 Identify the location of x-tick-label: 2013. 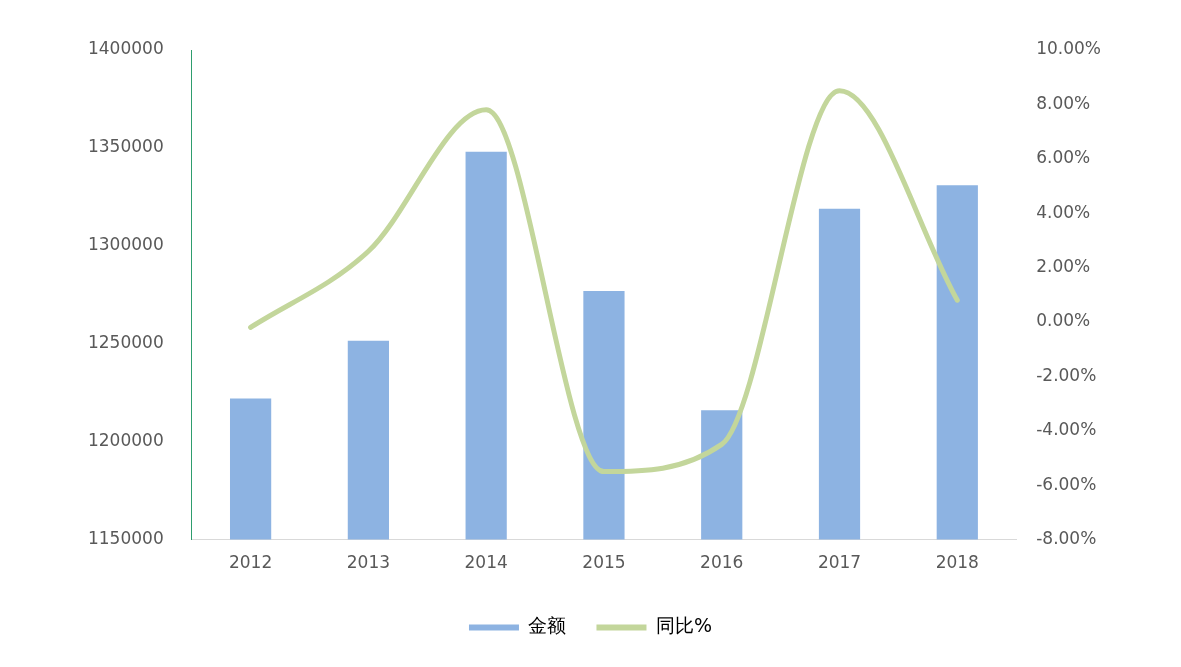
(368, 562).